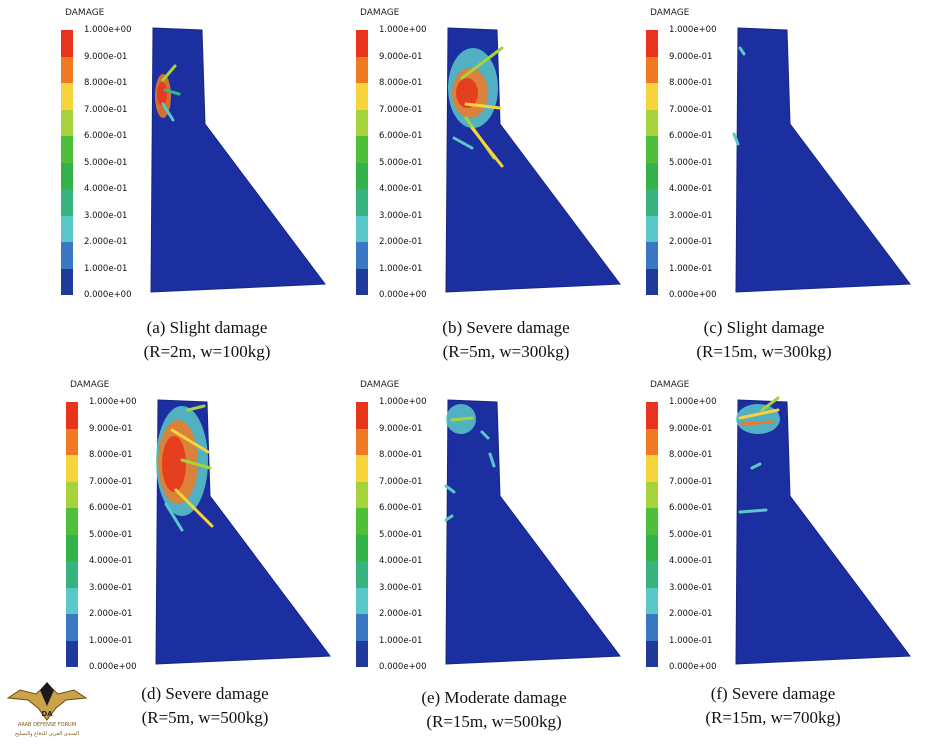 This screenshot has height=750, width=945. What do you see at coordinates (494, 710) in the screenshot?
I see `panel-caption: (e) Moderate damage (R=15m, w=500kg)` at bounding box center [494, 710].